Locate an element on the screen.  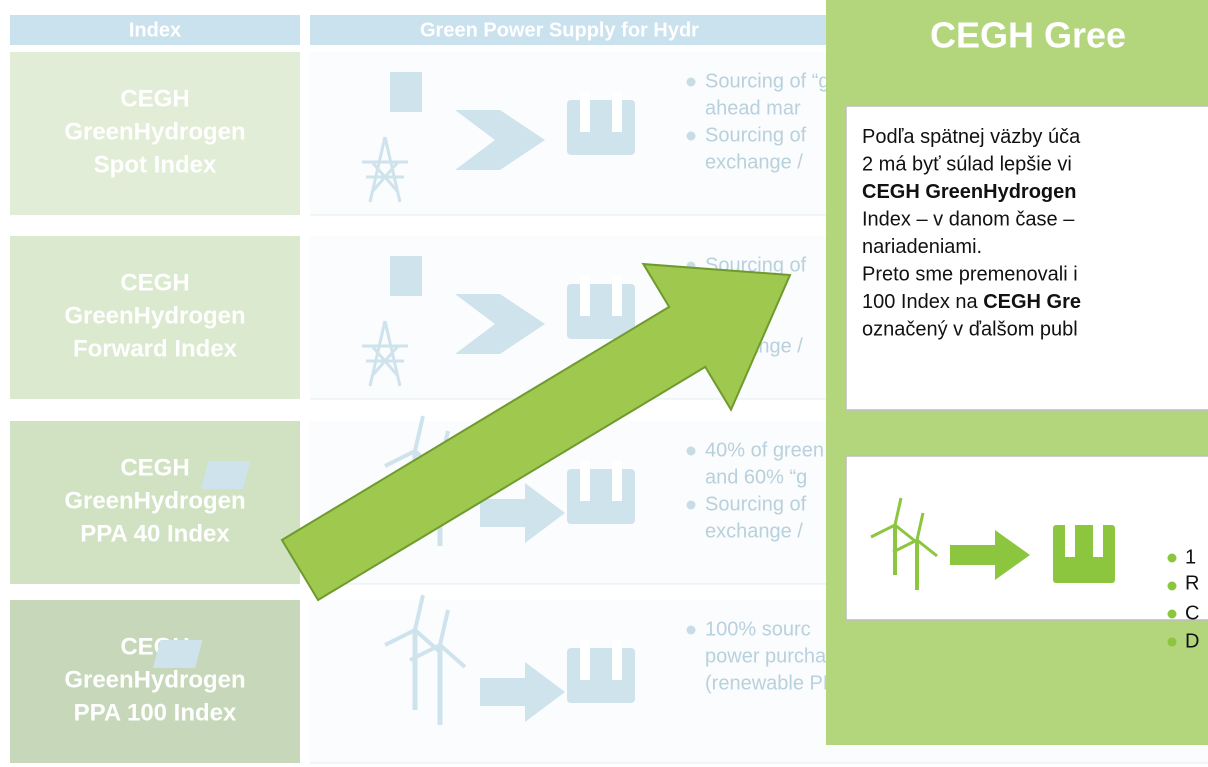
header-cell is located at coordinates (155, 30).